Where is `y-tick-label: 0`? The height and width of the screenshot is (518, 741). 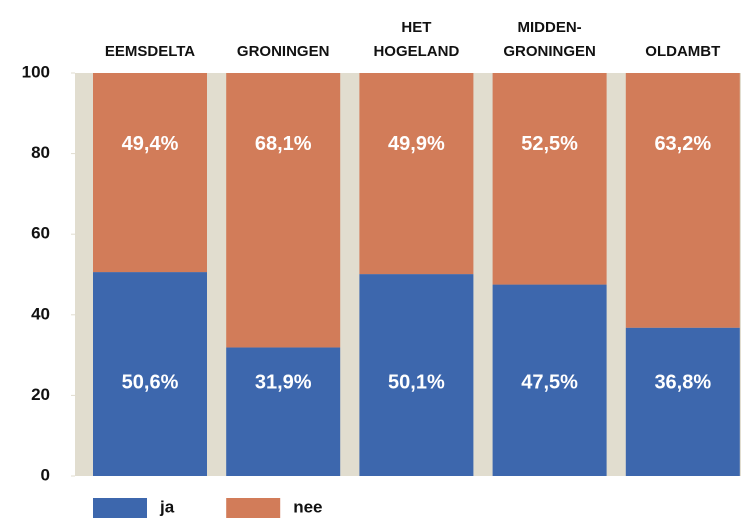
y-tick-label: 0 is located at coordinates (45, 474).